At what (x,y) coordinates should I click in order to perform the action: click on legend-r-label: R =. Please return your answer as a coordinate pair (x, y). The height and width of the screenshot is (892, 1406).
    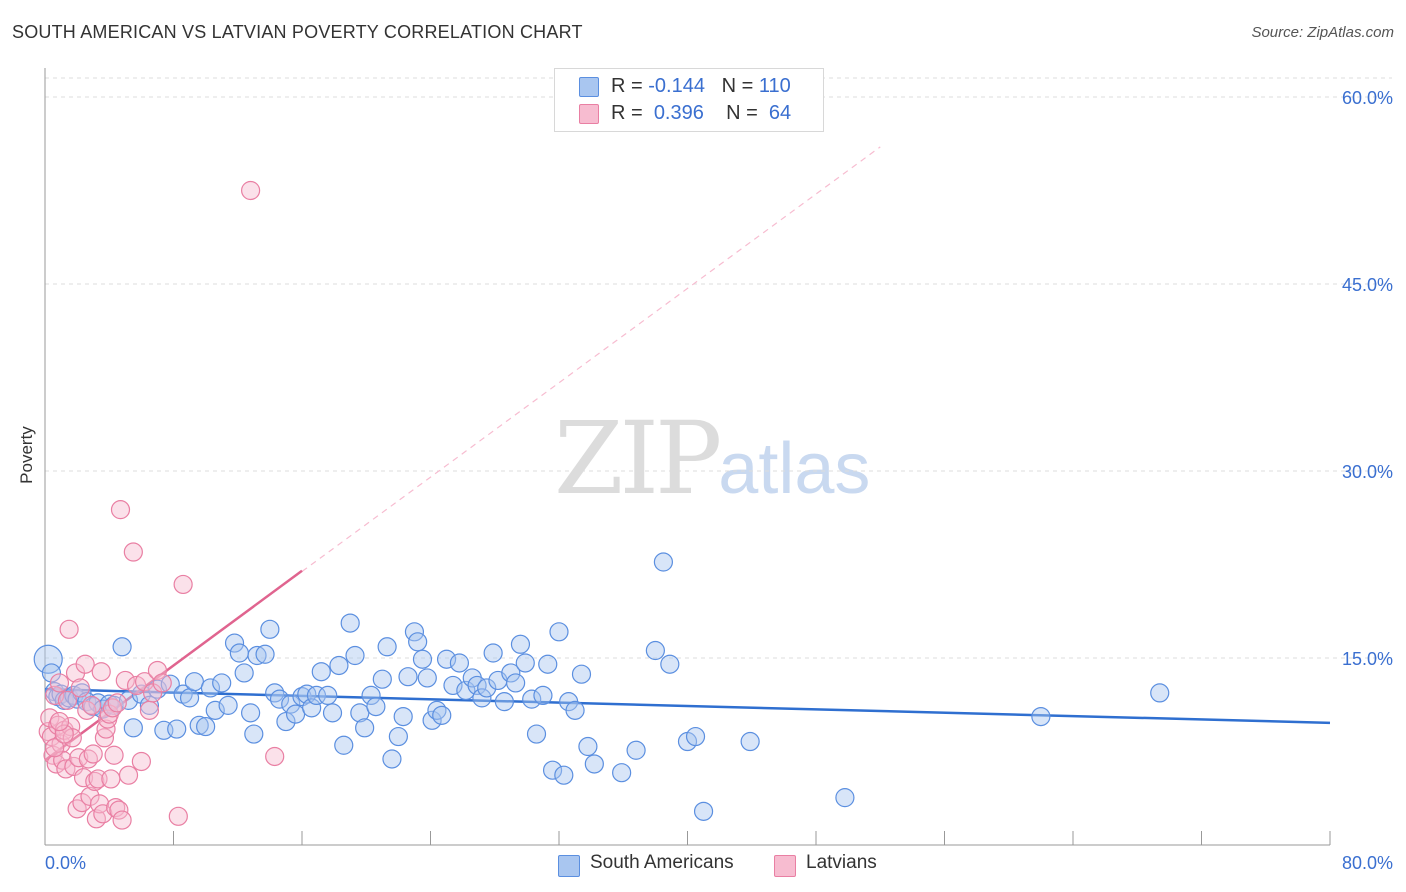
    Looking at the image, I should click on (627, 113).